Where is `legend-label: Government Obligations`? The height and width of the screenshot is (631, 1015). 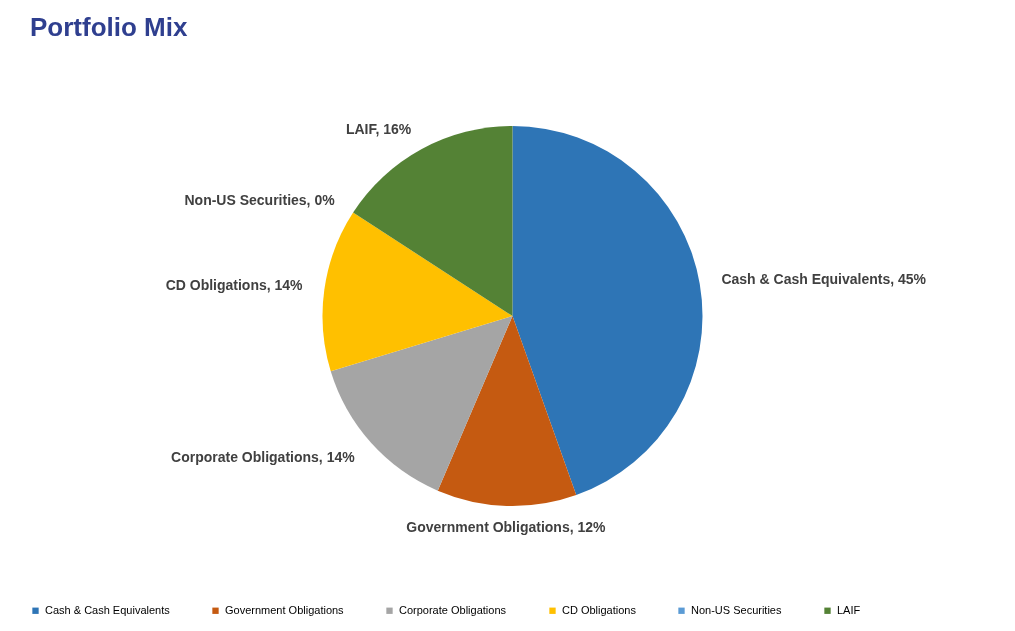 legend-label: Government Obligations is located at coordinates (285, 609).